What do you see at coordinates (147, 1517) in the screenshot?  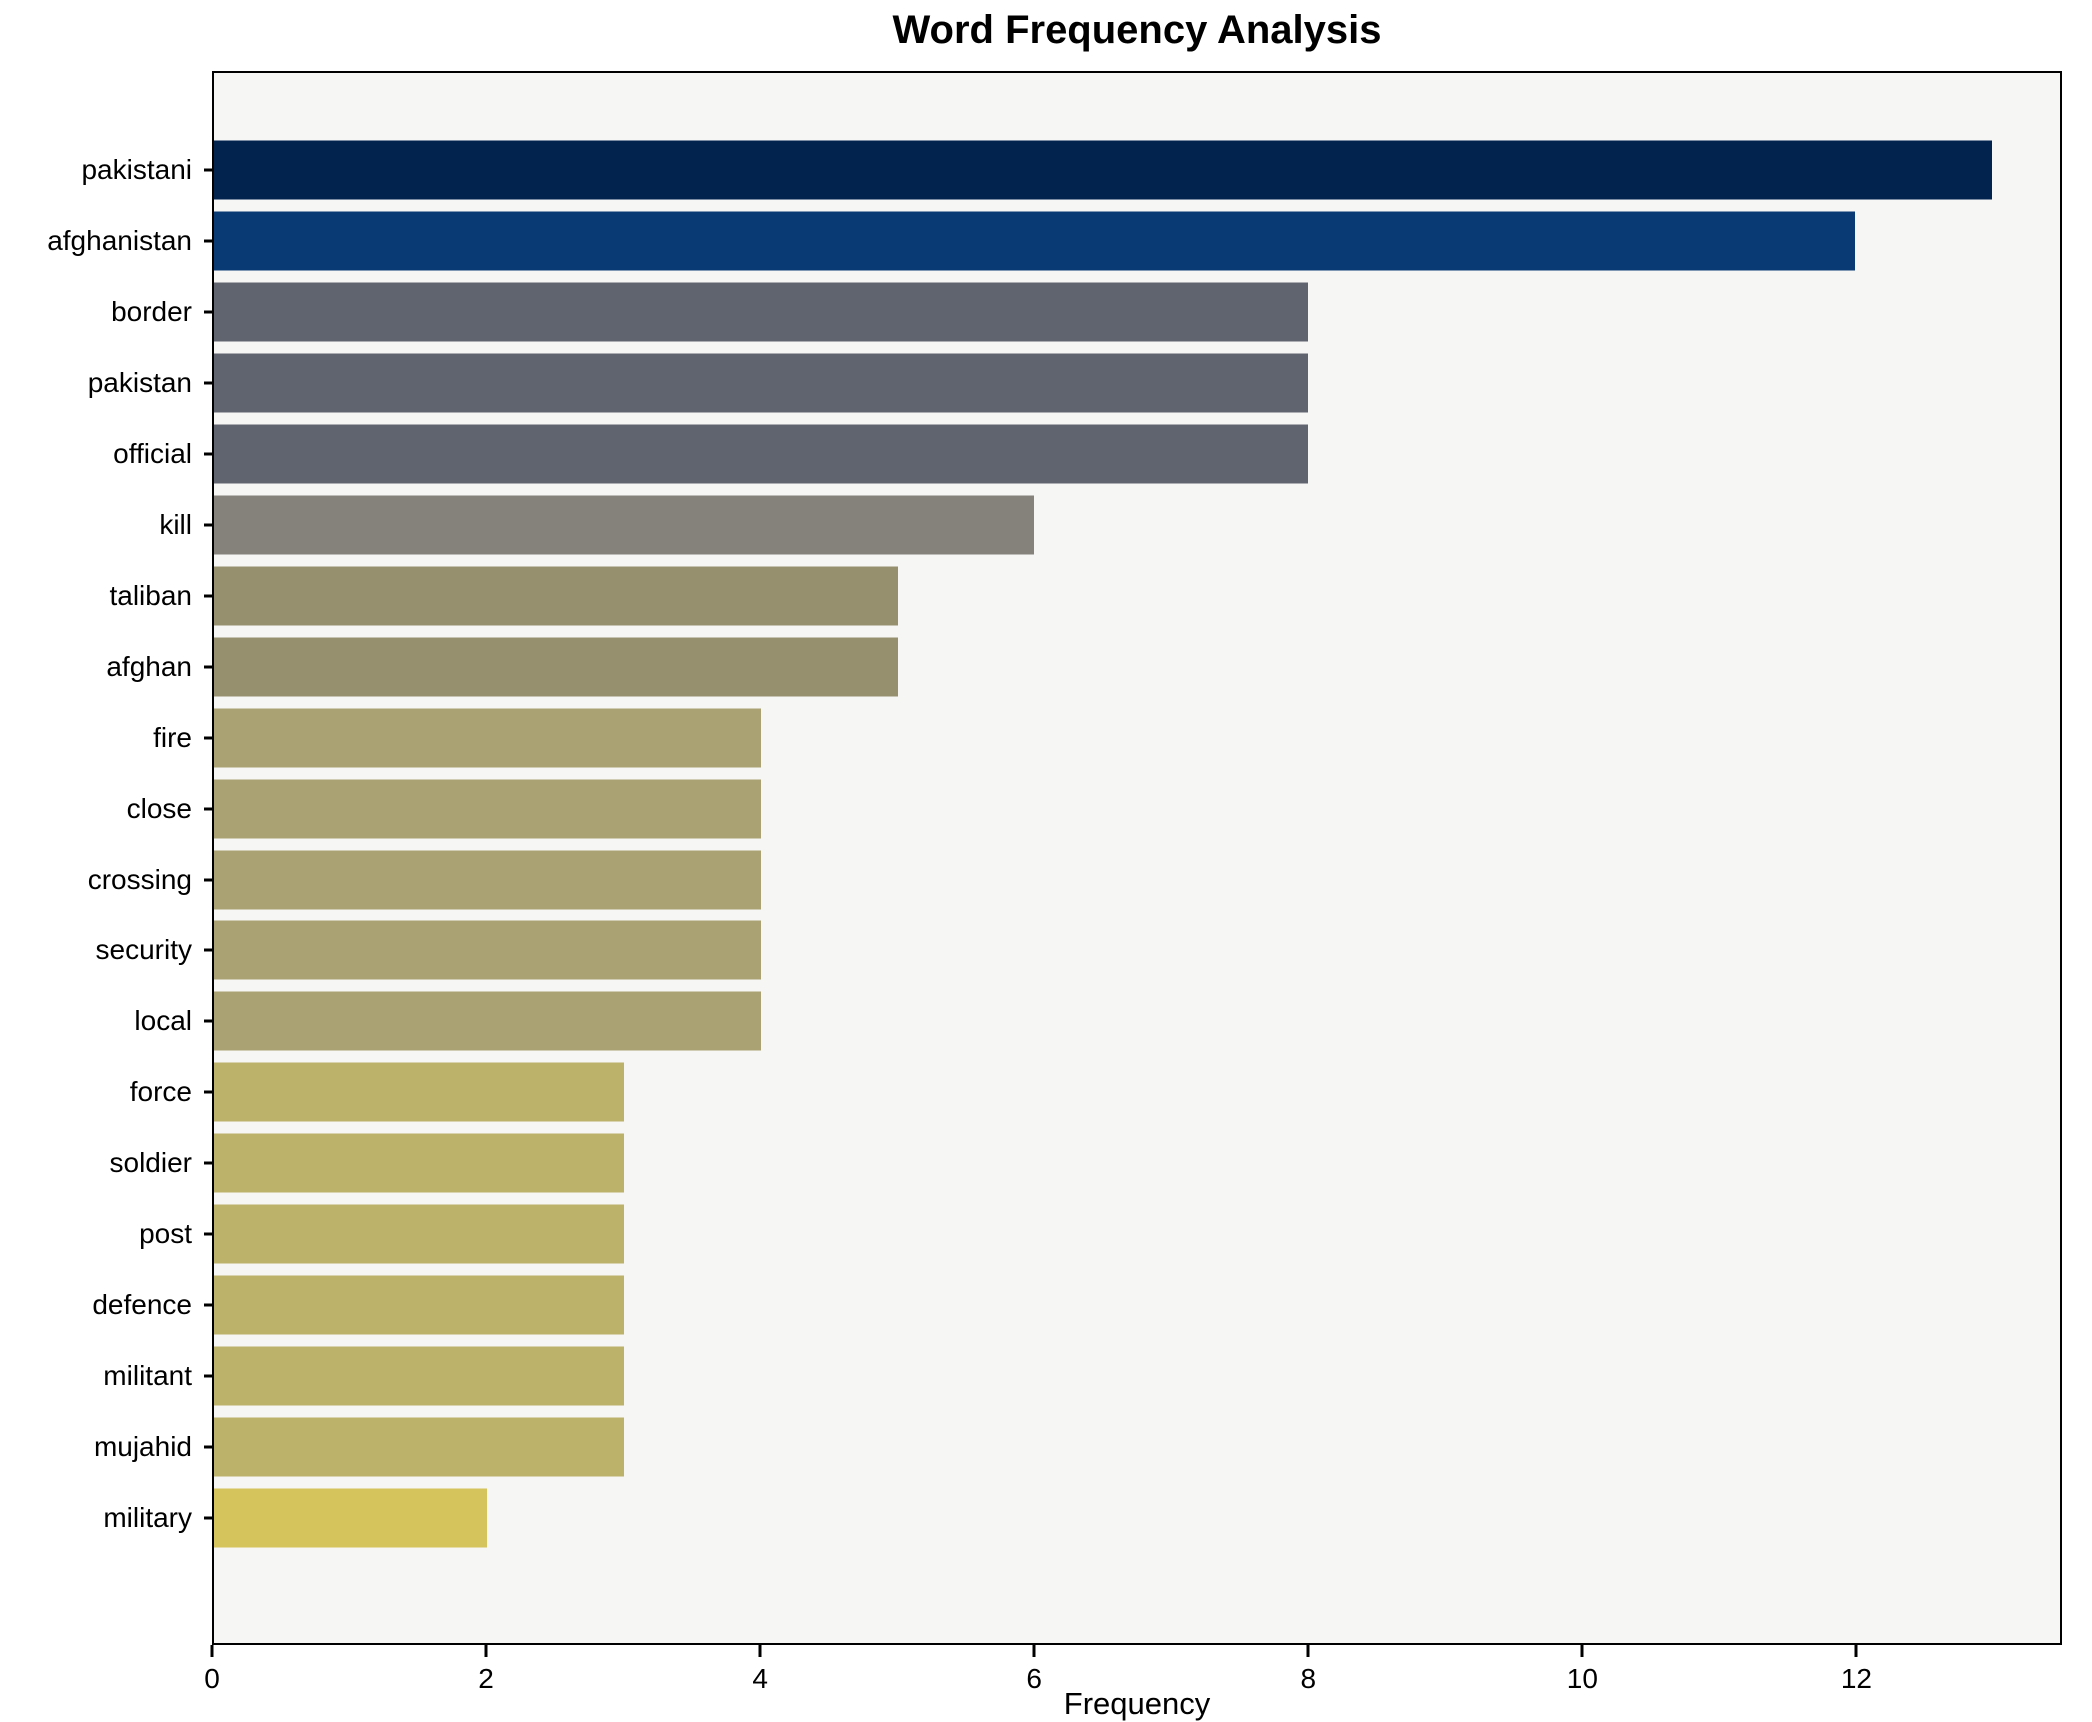 I see `y-tick-label: military` at bounding box center [147, 1517].